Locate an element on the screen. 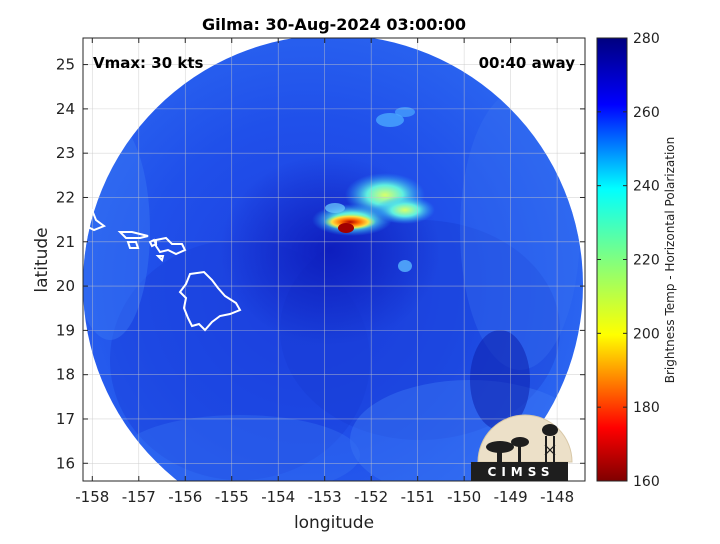 This screenshot has height=544, width=720. coastline-kahoolawe is located at coordinates (160, 258).